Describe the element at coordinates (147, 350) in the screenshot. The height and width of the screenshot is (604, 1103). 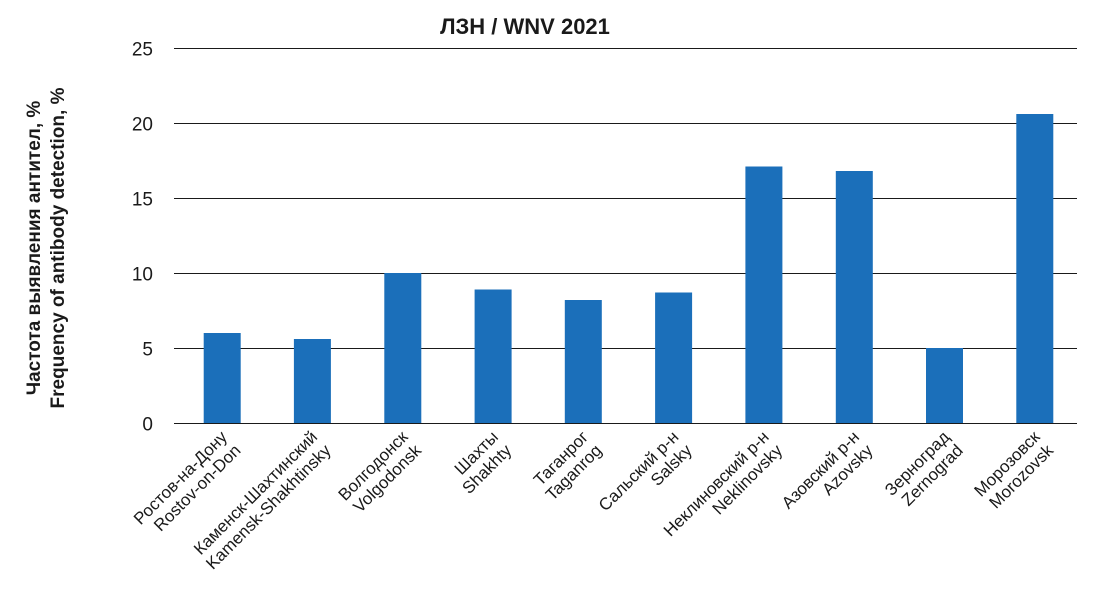
I see `y-tick-label: 5` at that location.